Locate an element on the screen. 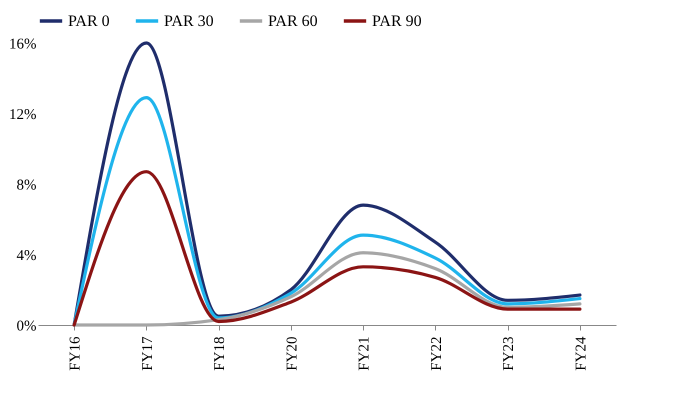  legend-label: PAR 30 is located at coordinates (189, 21).